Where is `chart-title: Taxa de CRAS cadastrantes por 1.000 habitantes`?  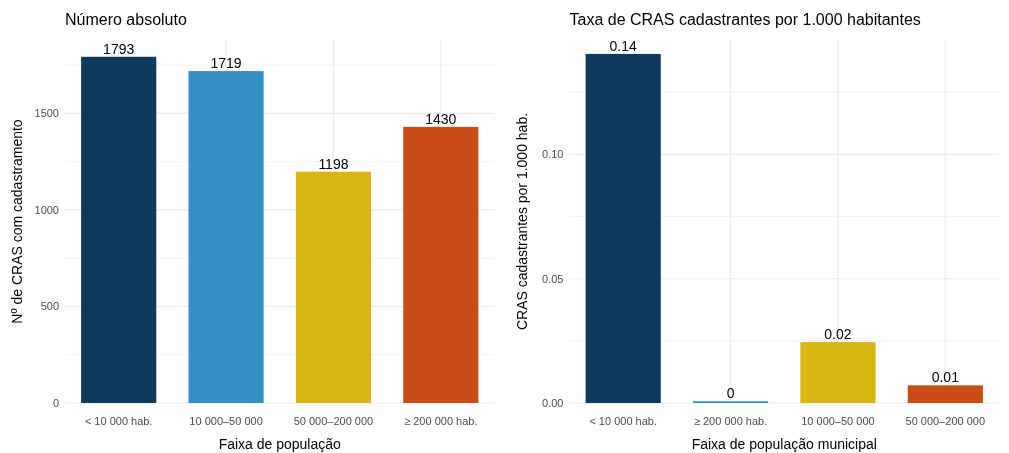 chart-title: Taxa de CRAS cadastrantes por 1.000 habitantes is located at coordinates (745, 19).